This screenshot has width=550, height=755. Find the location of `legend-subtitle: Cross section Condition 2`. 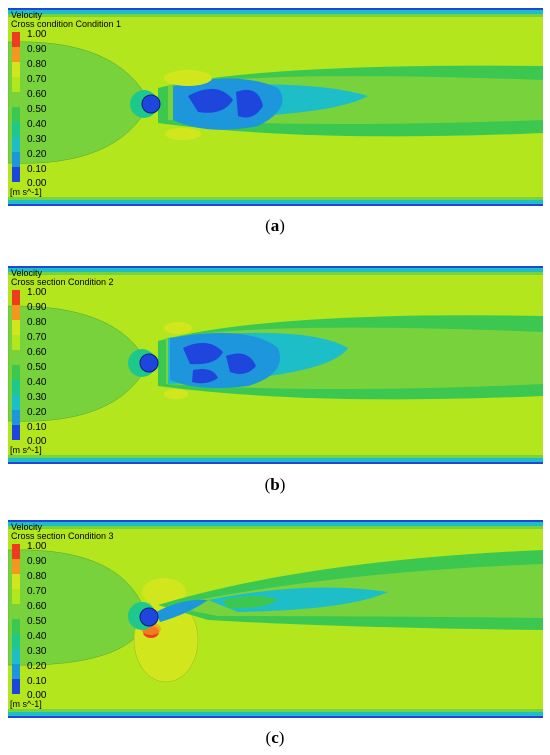

legend-subtitle: Cross section Condition 2 is located at coordinates (62, 282).